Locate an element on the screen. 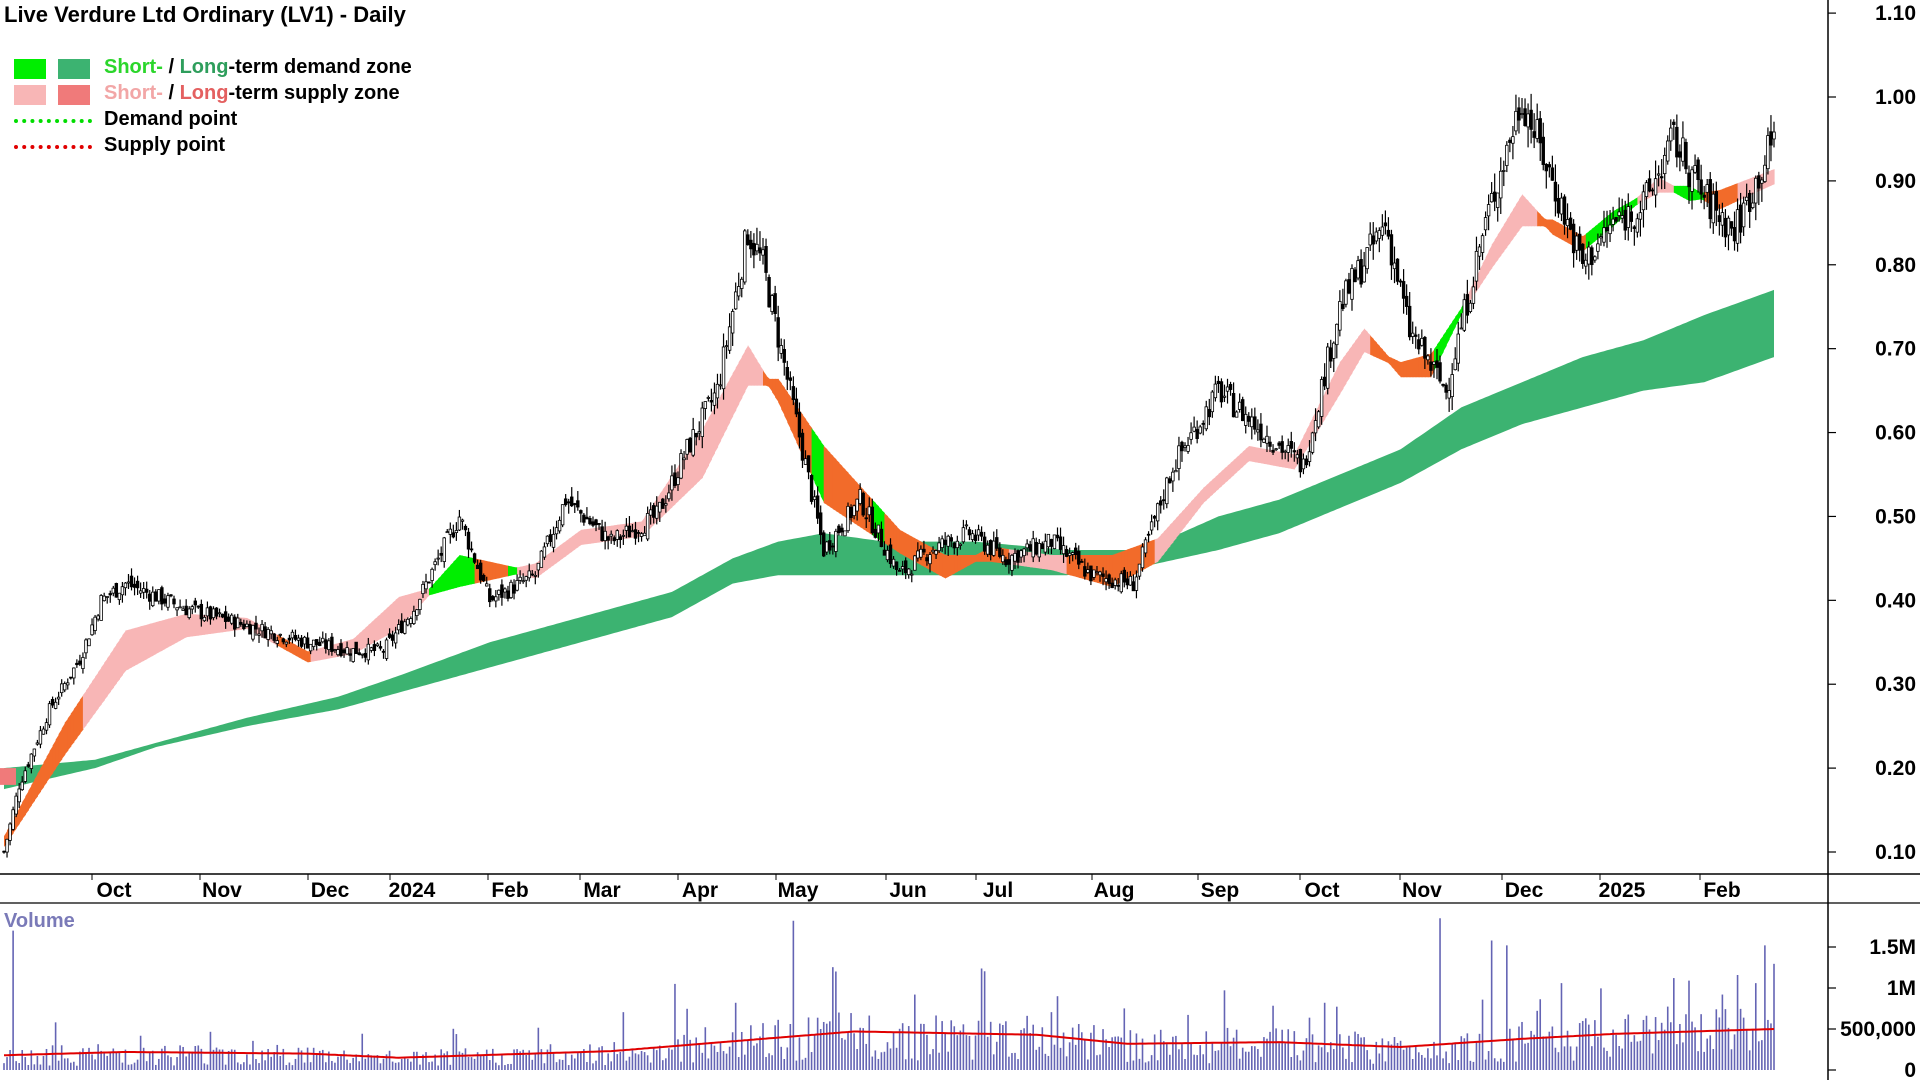 The width and height of the screenshot is (1920, 1085). y-tick-label: 0.50 is located at coordinates (1895, 516).